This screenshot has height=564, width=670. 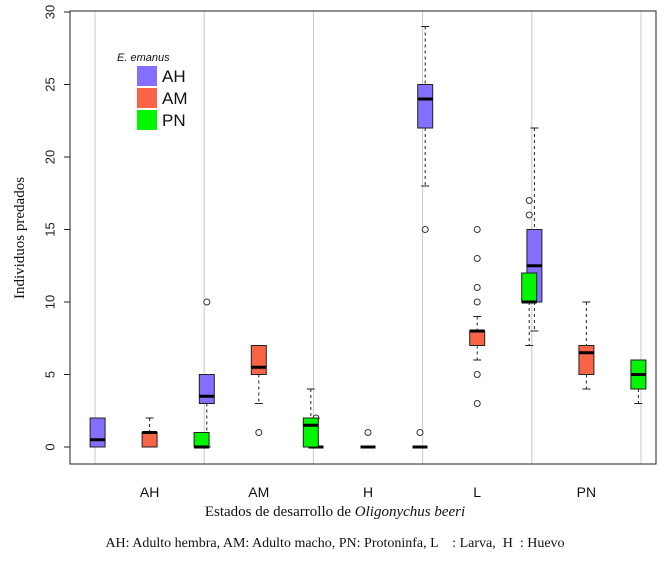 I want to click on legend-label: AH, so click(x=174, y=76).